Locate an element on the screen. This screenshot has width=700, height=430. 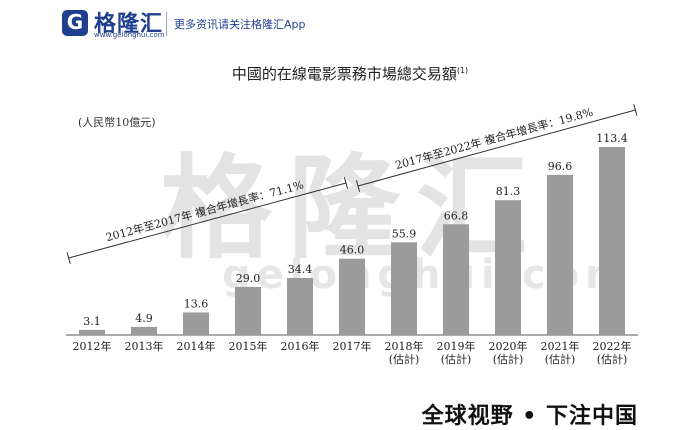
header-bar: G 格隆汇 www.gelonghui.com 更多资讯请关注格隆汇App is located at coordinates (350, 23).